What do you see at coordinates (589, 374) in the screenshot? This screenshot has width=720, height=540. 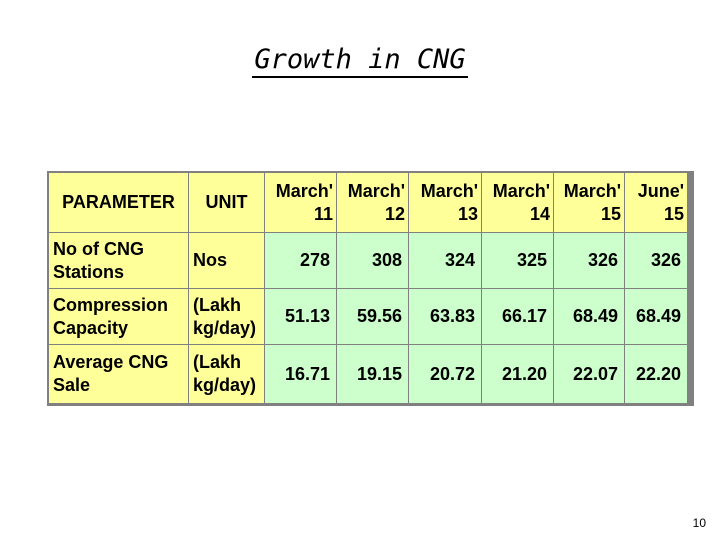 I see `value-cell: 22.07` at bounding box center [589, 374].